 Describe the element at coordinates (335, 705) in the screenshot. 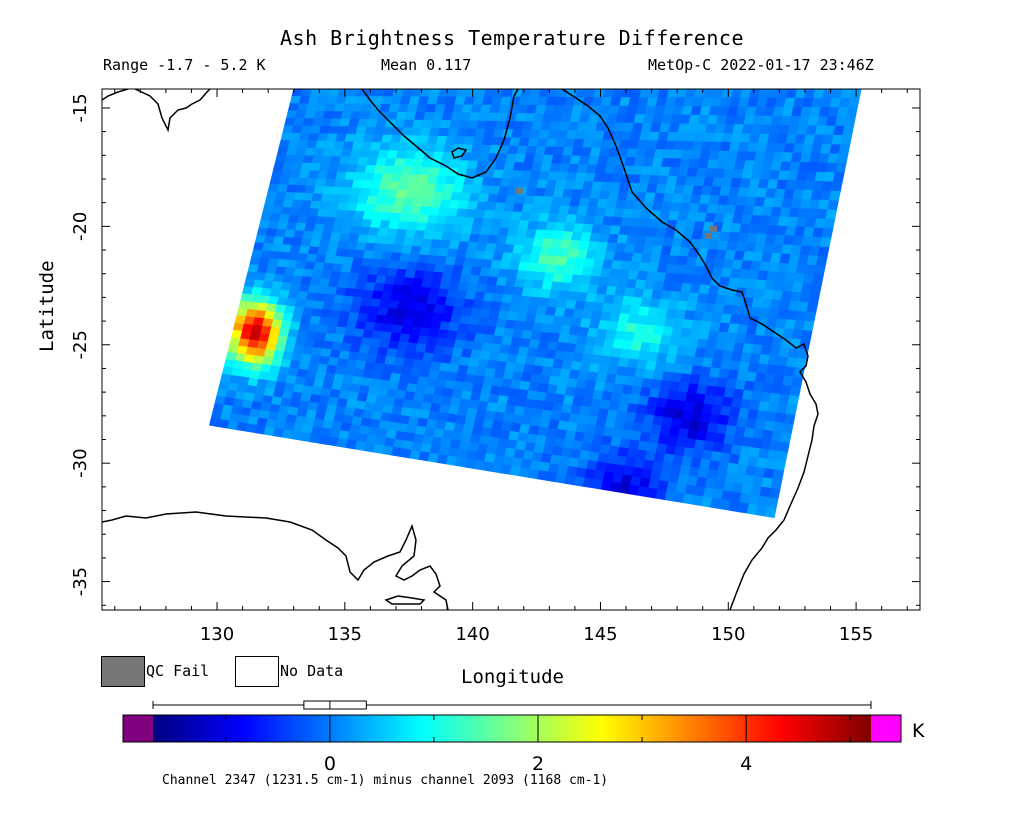

I see `boxplot-box` at that location.